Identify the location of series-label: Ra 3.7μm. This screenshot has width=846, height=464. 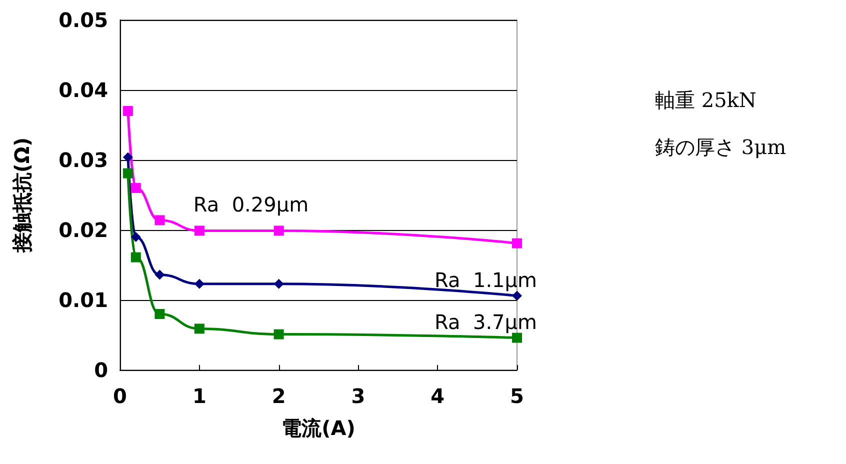
(485, 322).